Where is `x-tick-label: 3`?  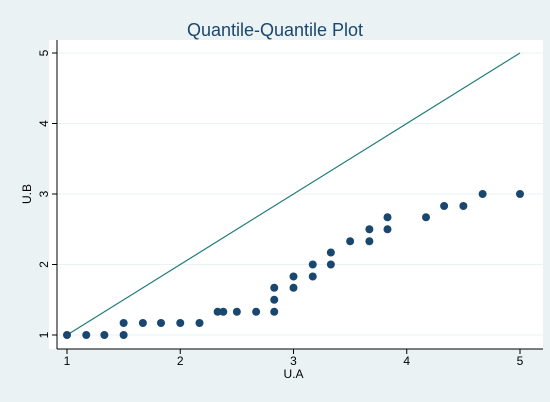 x-tick-label: 3 is located at coordinates (293, 361).